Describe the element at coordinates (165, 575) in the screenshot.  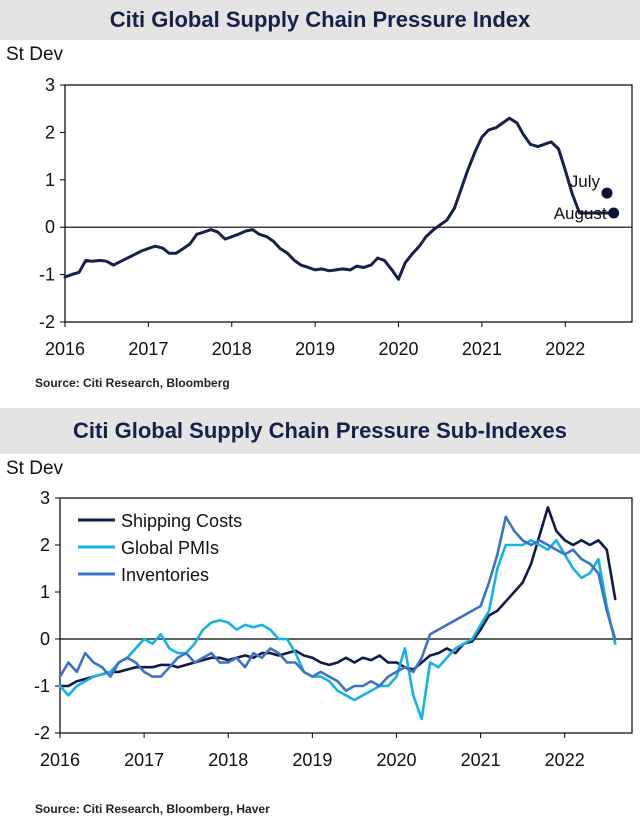
I see `legend-label: Inventories` at that location.